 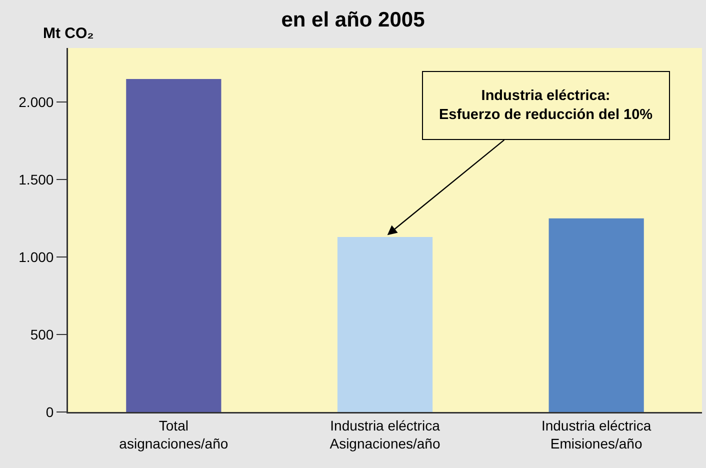 What do you see at coordinates (68, 33) in the screenshot?
I see `y-axis-title: Mt CO₂` at bounding box center [68, 33].